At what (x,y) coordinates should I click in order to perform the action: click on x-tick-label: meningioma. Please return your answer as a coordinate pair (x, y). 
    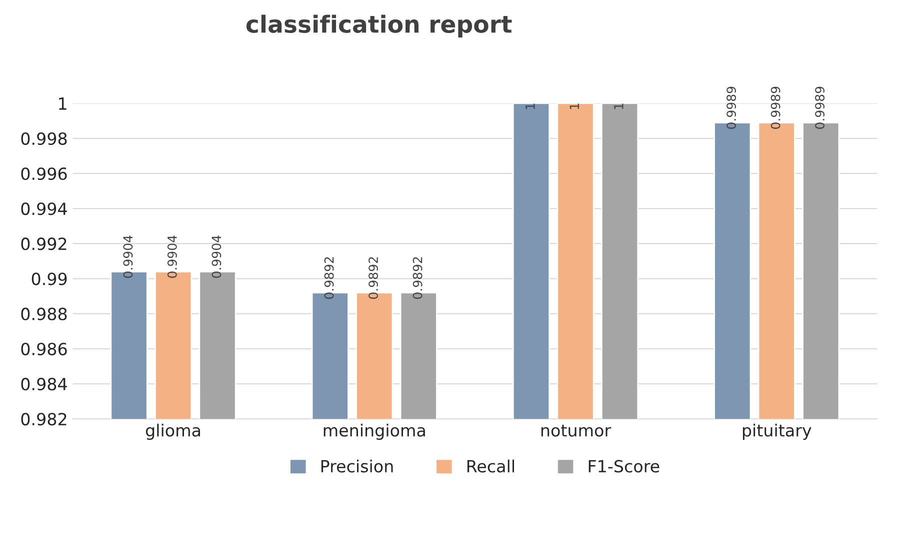
    Looking at the image, I should click on (374, 432).